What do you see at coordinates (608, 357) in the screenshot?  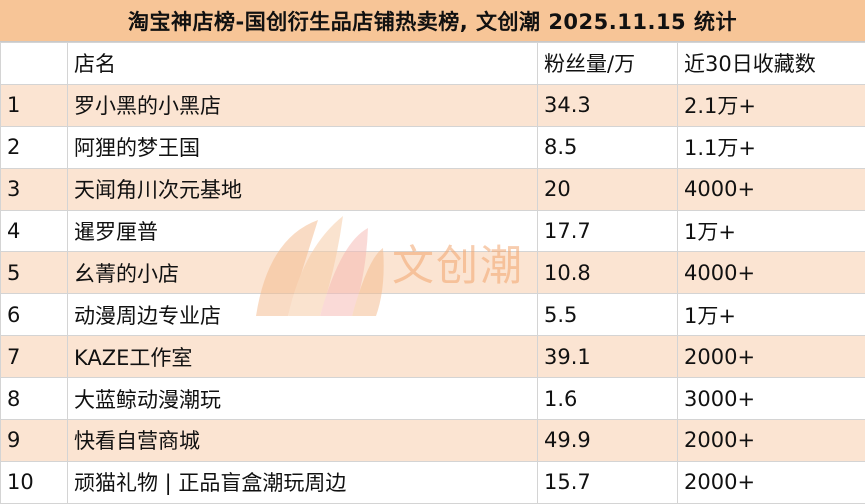 I see `fans-cell: 39.1` at bounding box center [608, 357].